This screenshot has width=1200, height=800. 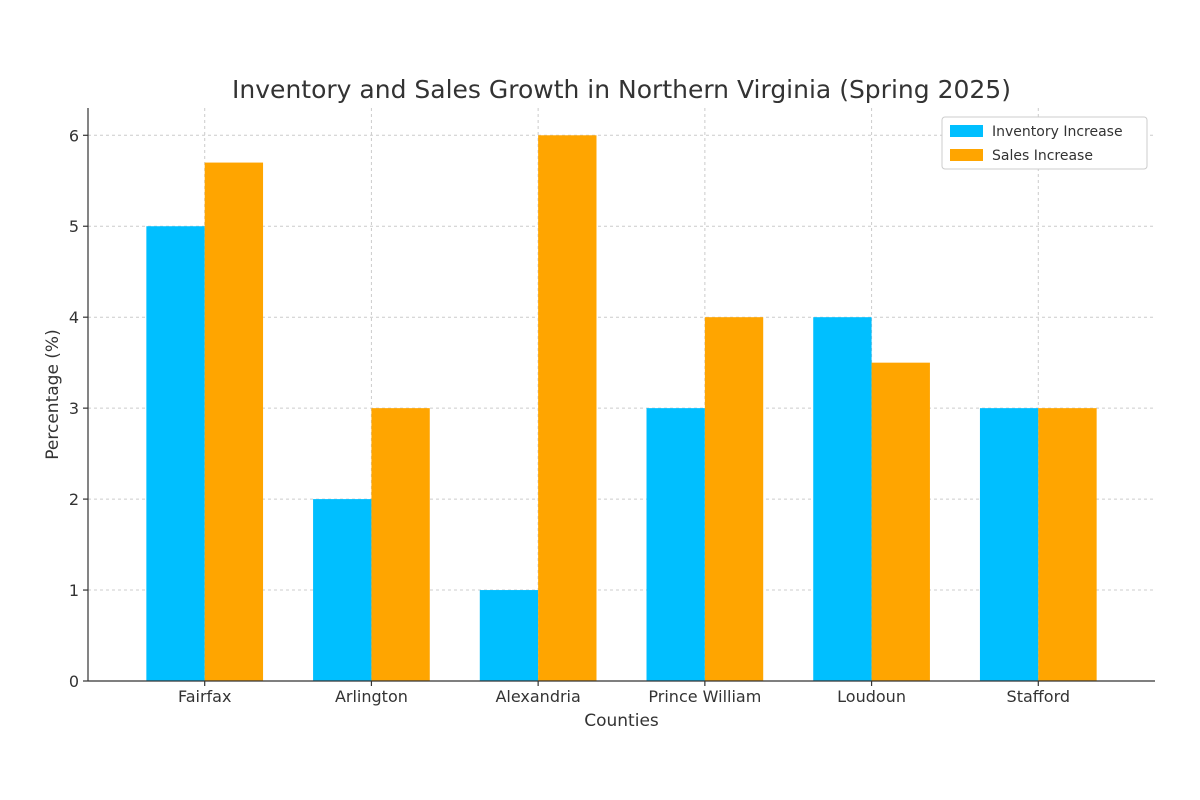 What do you see at coordinates (675, 544) in the screenshot?
I see `bar-inventory-increase-prince-william` at bounding box center [675, 544].